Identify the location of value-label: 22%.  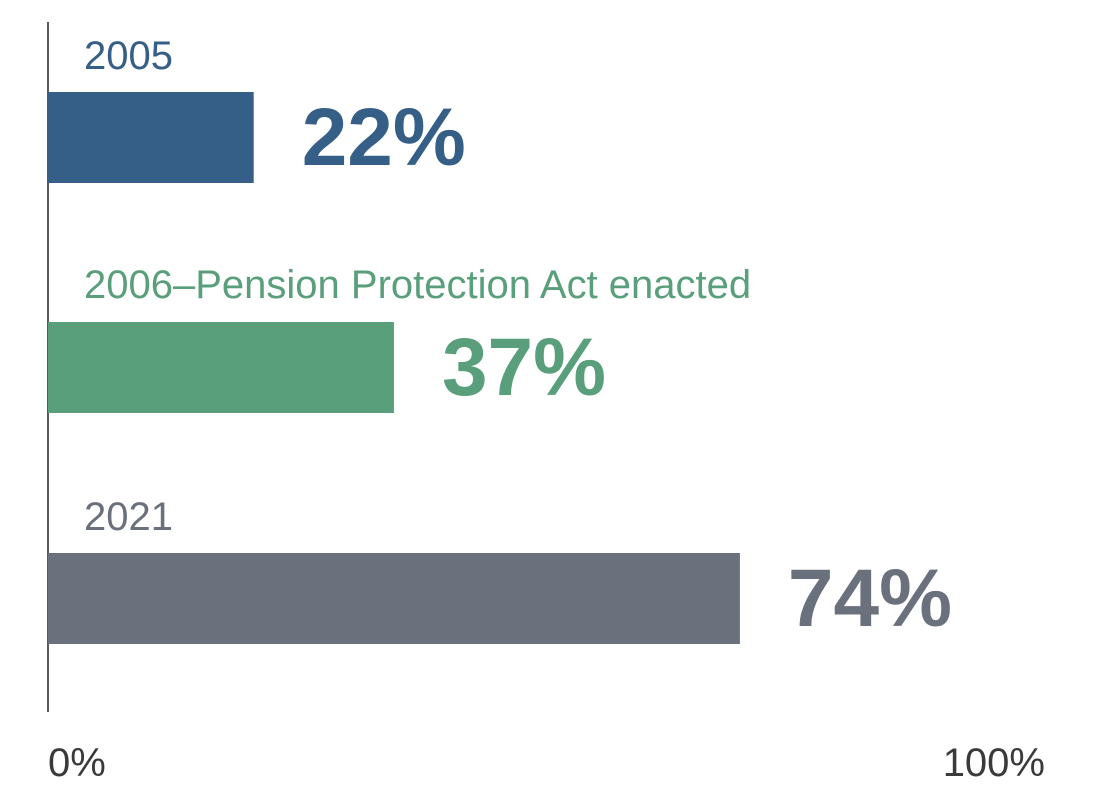
(384, 137).